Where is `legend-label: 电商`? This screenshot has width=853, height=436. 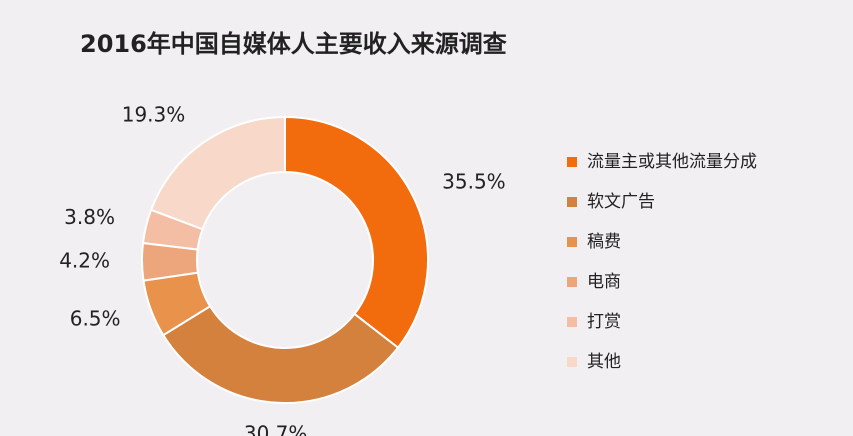 legend-label: 电商 is located at coordinates (604, 282).